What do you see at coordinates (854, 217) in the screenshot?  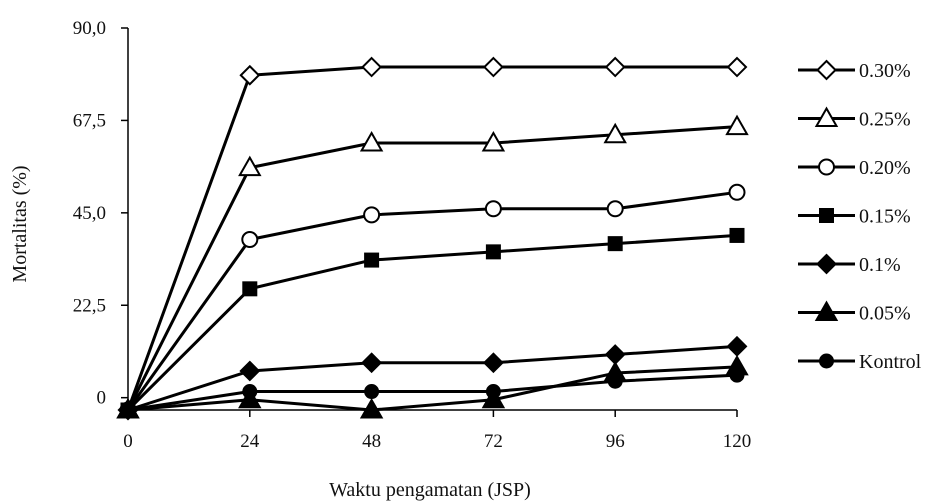 I see `legend-item: 0.15%` at bounding box center [854, 217].